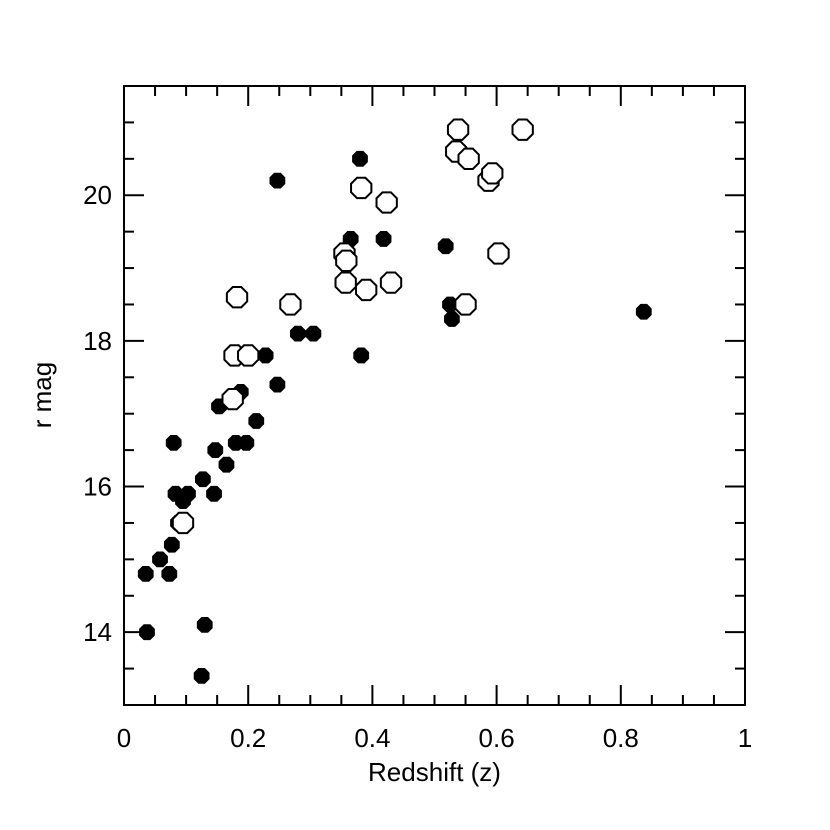  I want to click on x-tick-label: 0.6, so click(497, 738).